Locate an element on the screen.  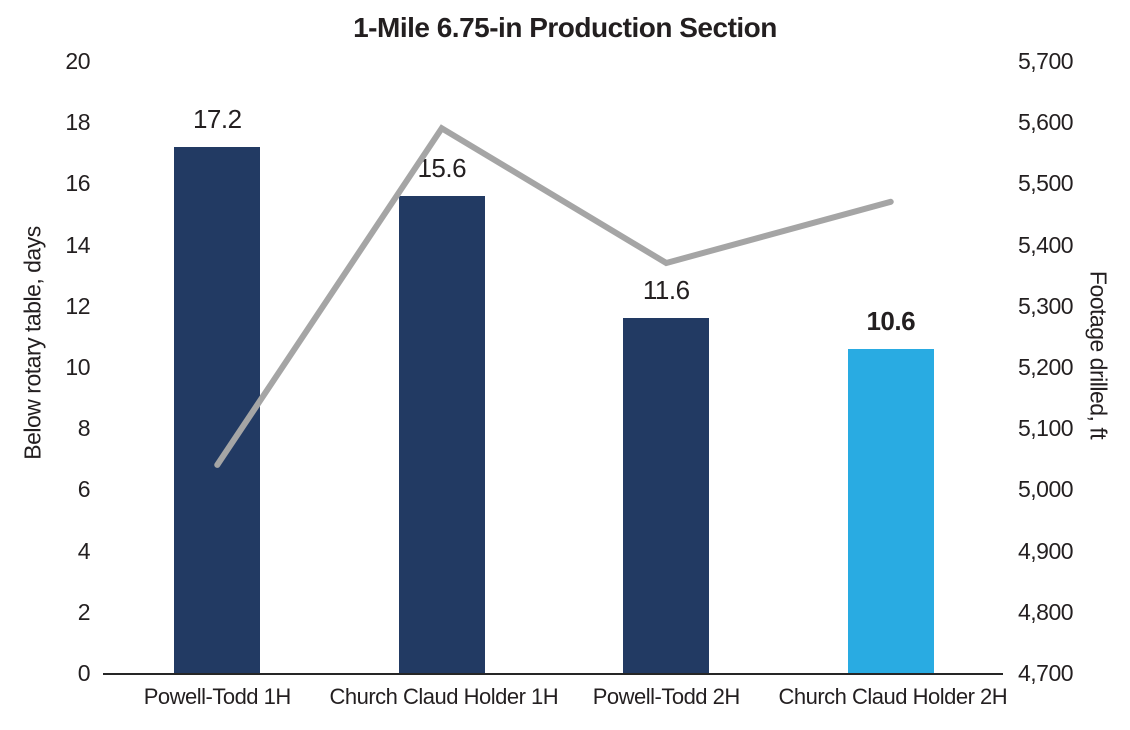
x-axis-category-label: Powell-Todd 2H is located at coordinates (666, 696).